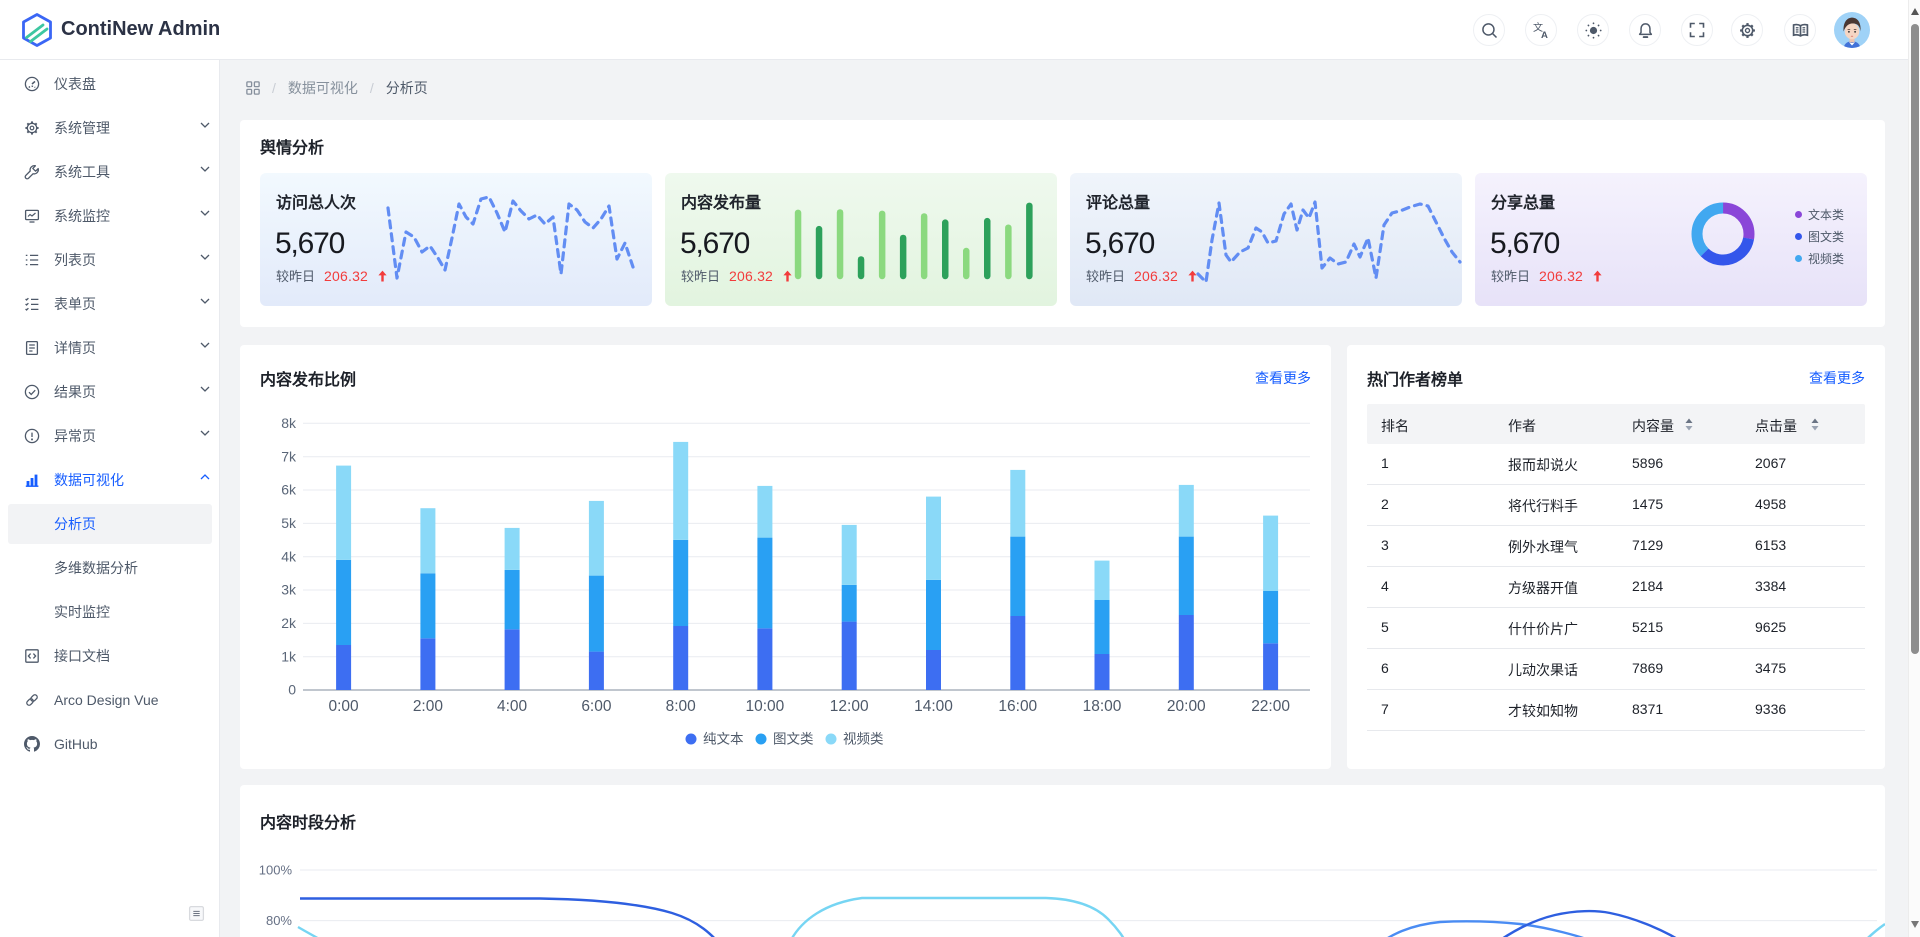  Describe the element at coordinates (863, 739) in the screenshot. I see `svg-text: 视频类` at that location.